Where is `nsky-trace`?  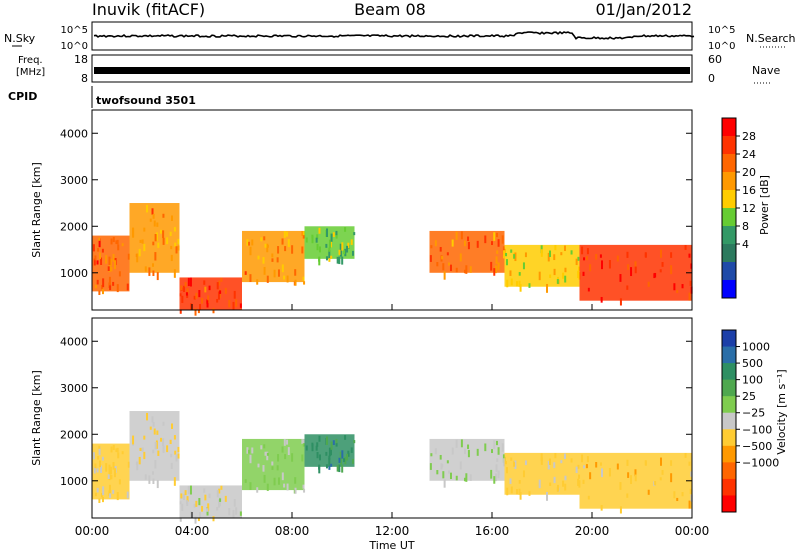 nsky-trace is located at coordinates (394, 35).